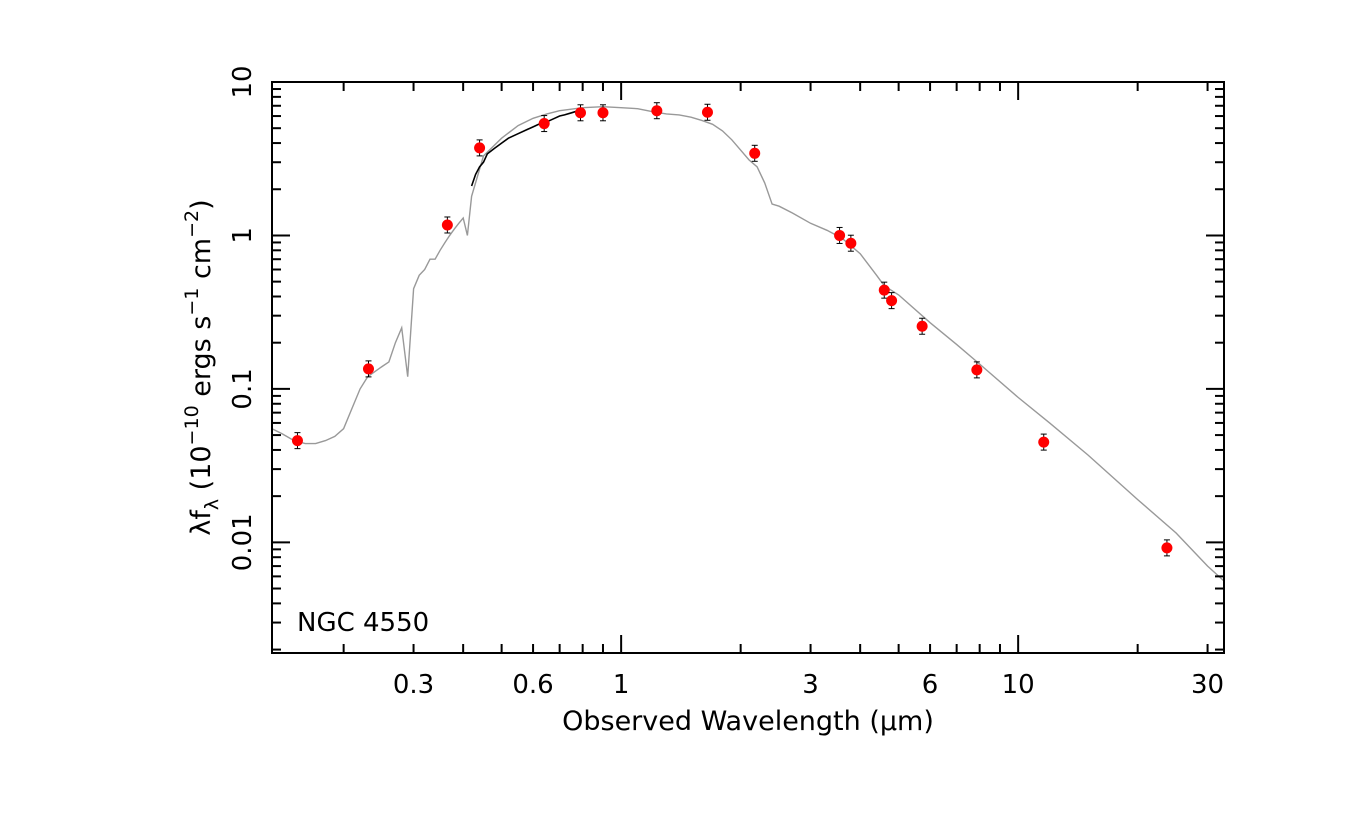  What do you see at coordinates (243, 235) in the screenshot?
I see `y-tick-label: 1` at bounding box center [243, 235].